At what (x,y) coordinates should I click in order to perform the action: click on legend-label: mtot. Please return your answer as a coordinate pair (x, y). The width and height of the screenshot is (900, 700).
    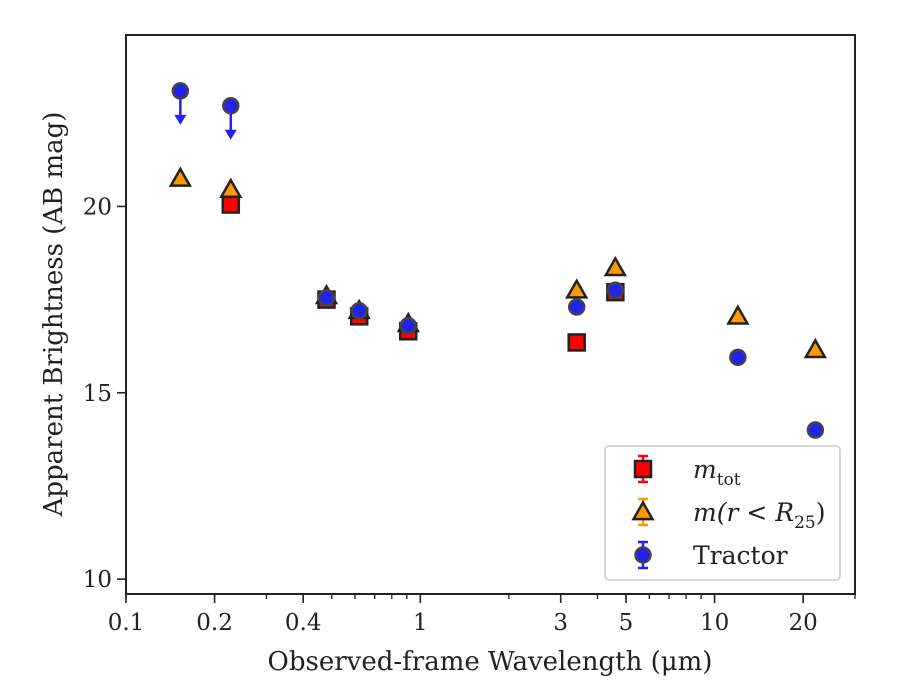
    Looking at the image, I should click on (717, 472).